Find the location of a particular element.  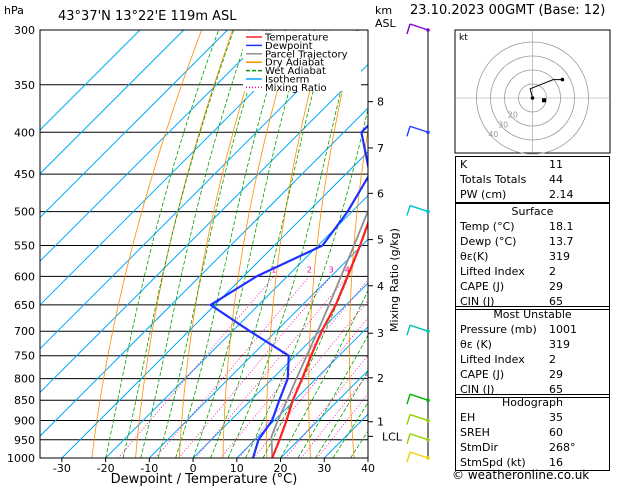

surface-label: Temp (°C) is located at coordinates (487, 226).